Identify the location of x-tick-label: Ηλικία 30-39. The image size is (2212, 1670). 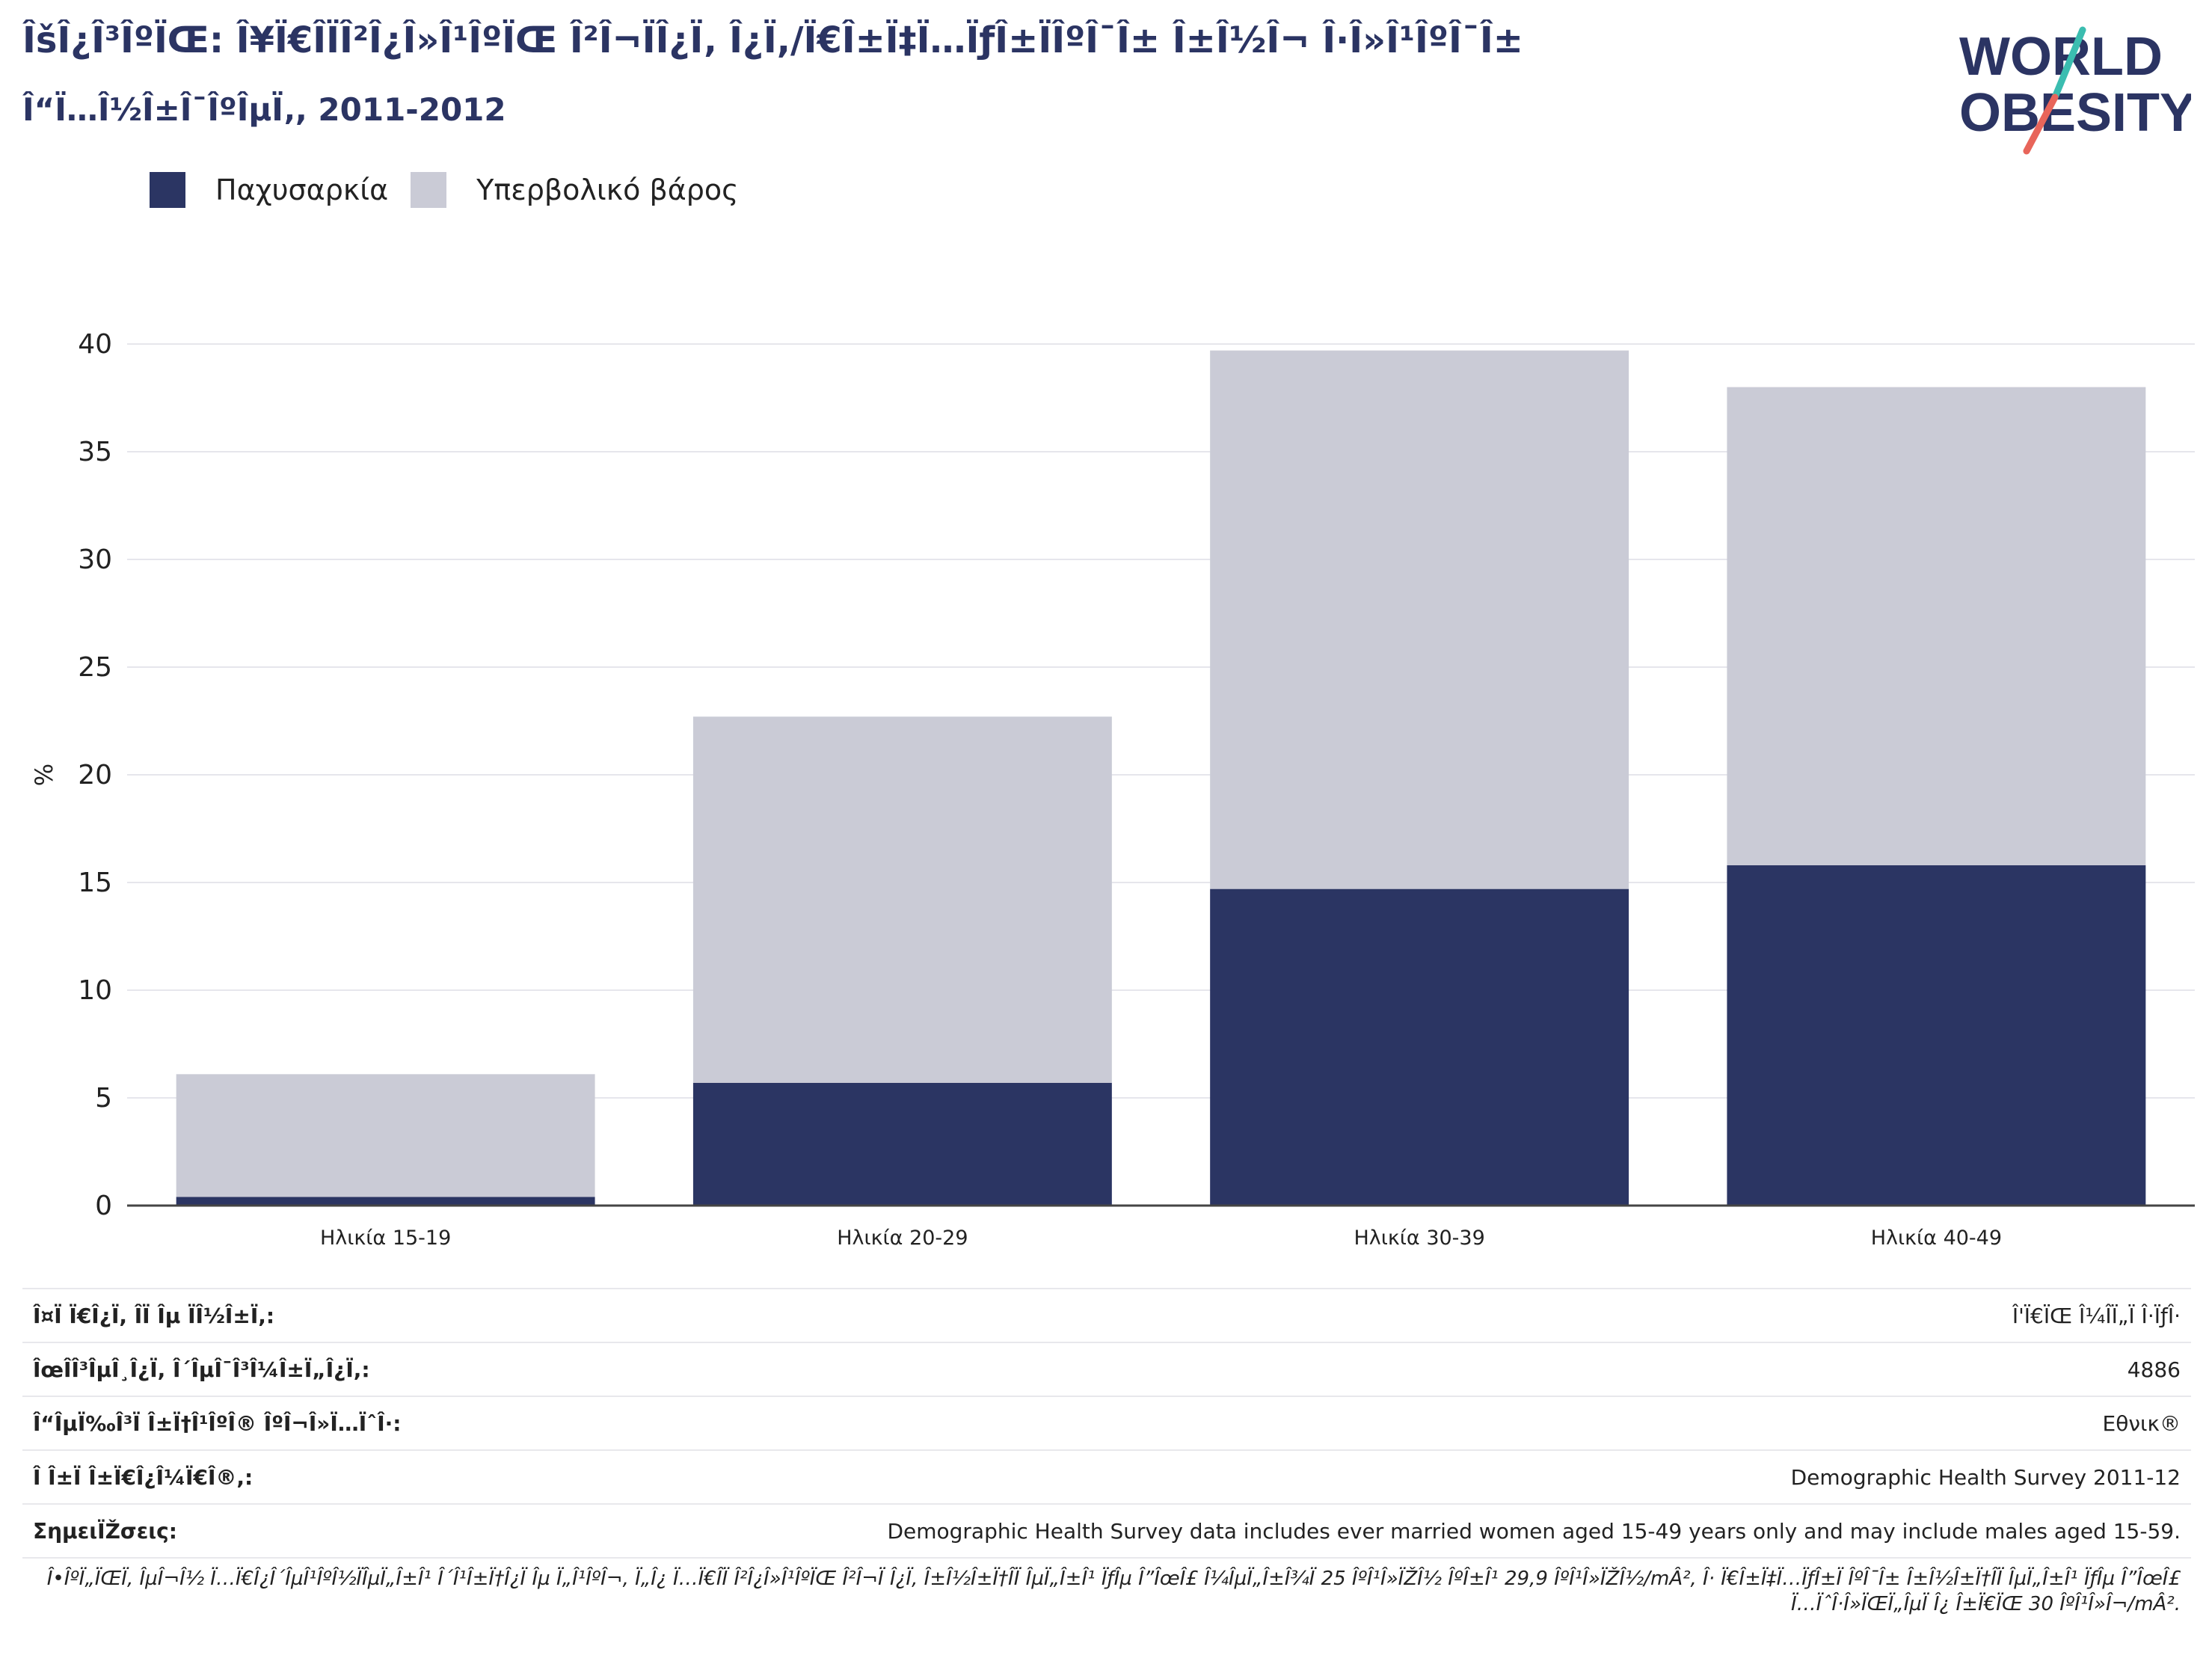
(1419, 1238).